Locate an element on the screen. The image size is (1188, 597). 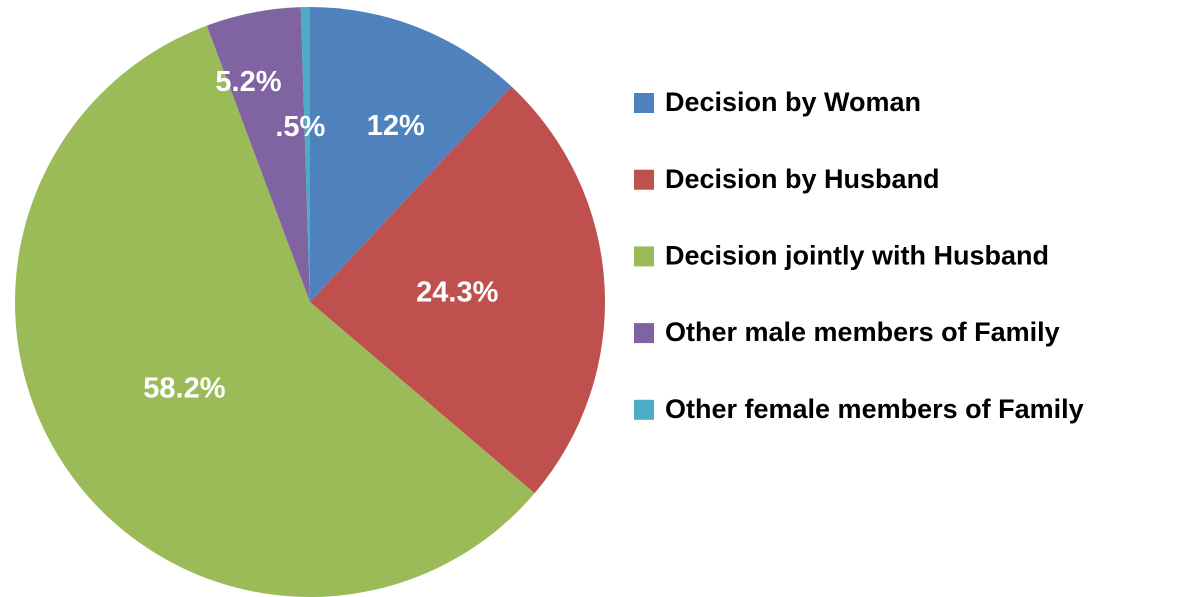
data-label: 24.3% is located at coordinates (457, 292).